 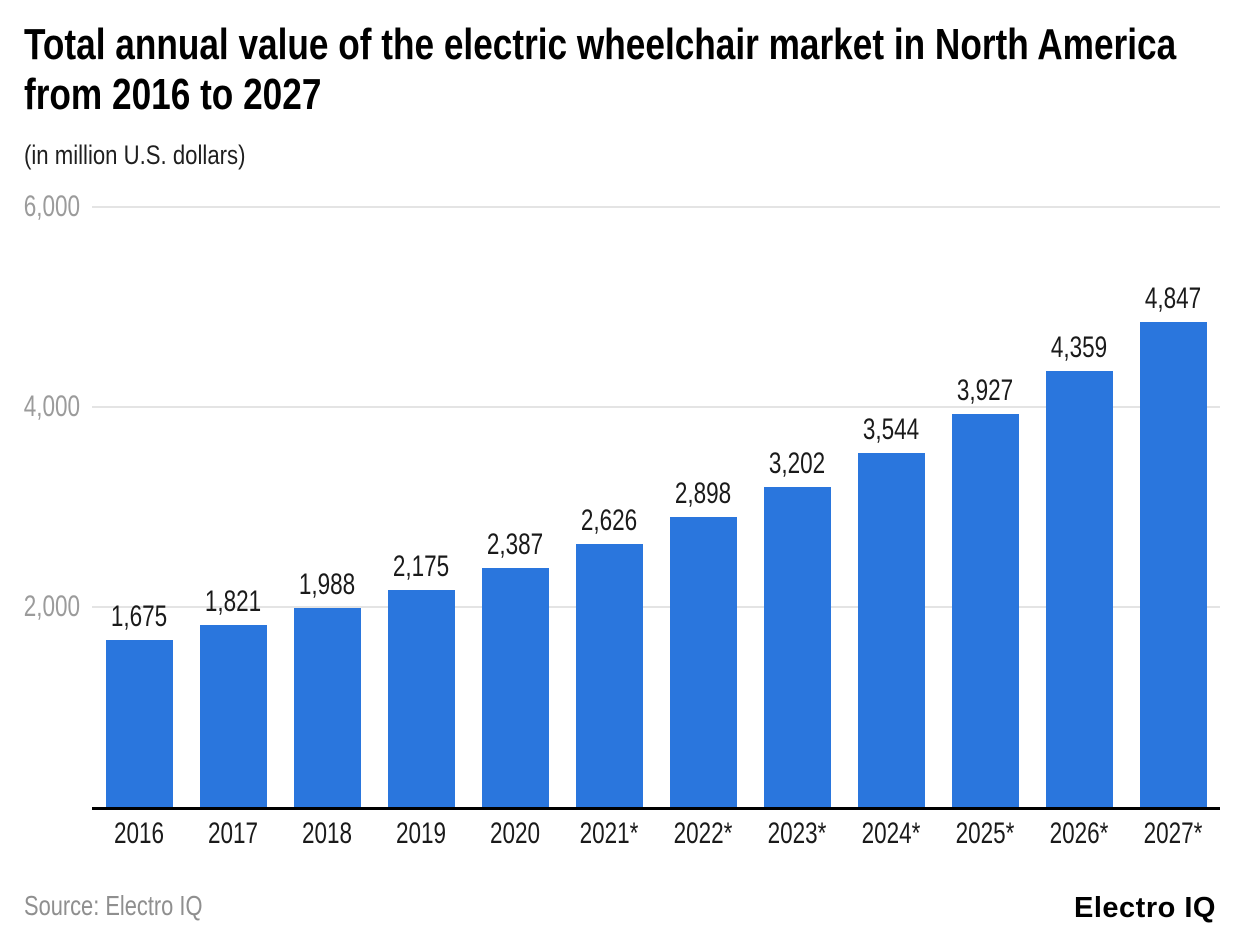 What do you see at coordinates (985, 391) in the screenshot?
I see `bar-value-label: 3,927` at bounding box center [985, 391].